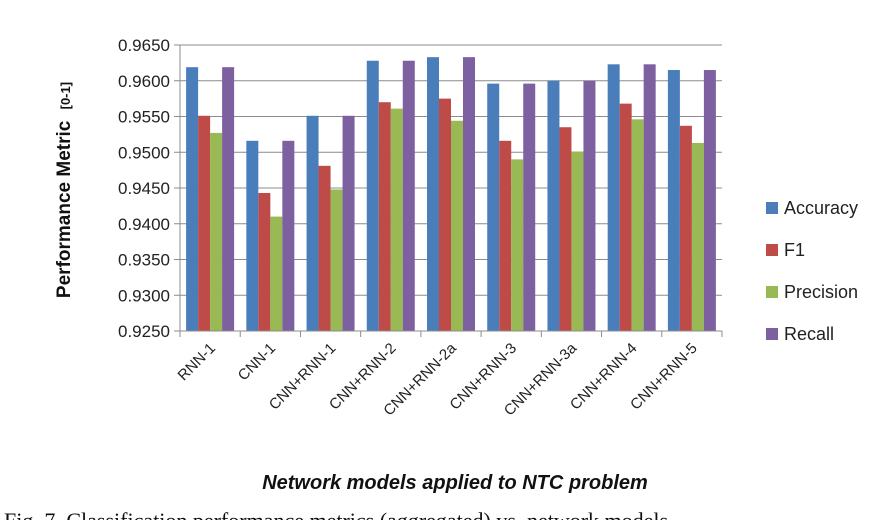 This screenshot has height=520, width=896. Describe the element at coordinates (821, 292) in the screenshot. I see `legend-label-precision: Precision` at that location.